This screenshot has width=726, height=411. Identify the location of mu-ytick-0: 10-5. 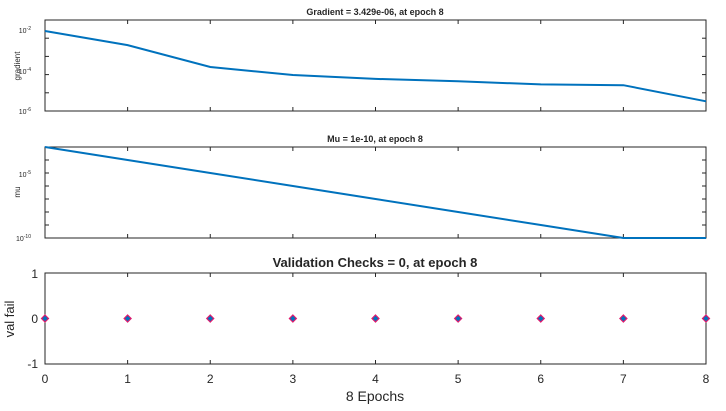
(25, 174).